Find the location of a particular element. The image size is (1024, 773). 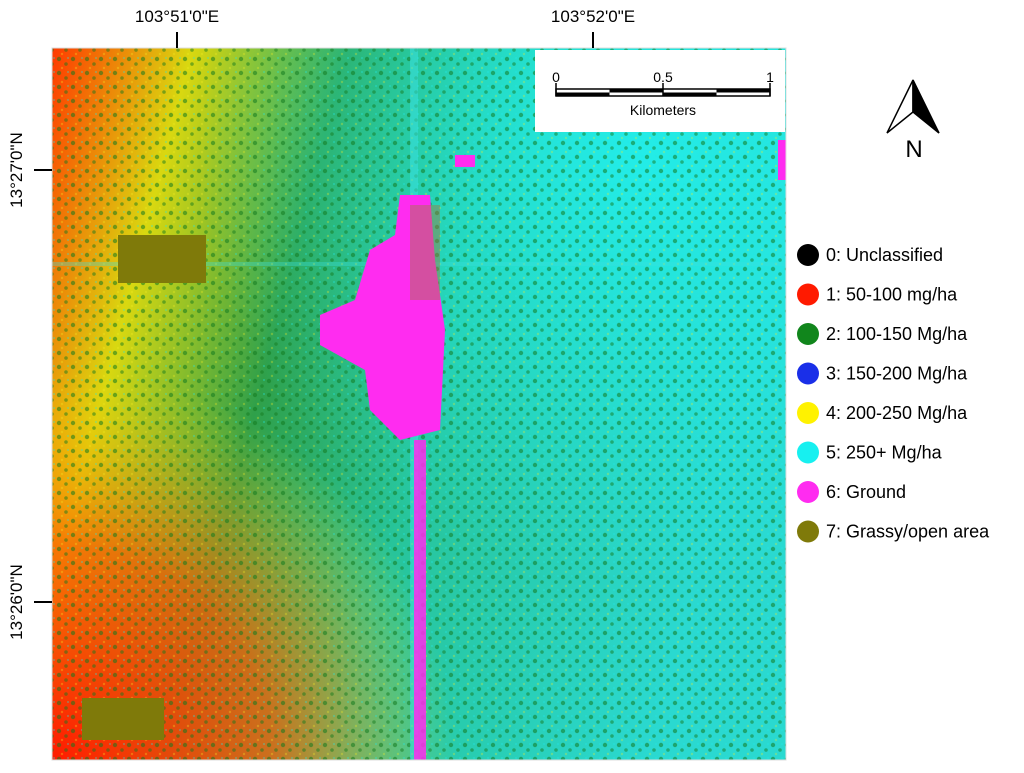

legend-label: 6: Ground is located at coordinates (866, 492).